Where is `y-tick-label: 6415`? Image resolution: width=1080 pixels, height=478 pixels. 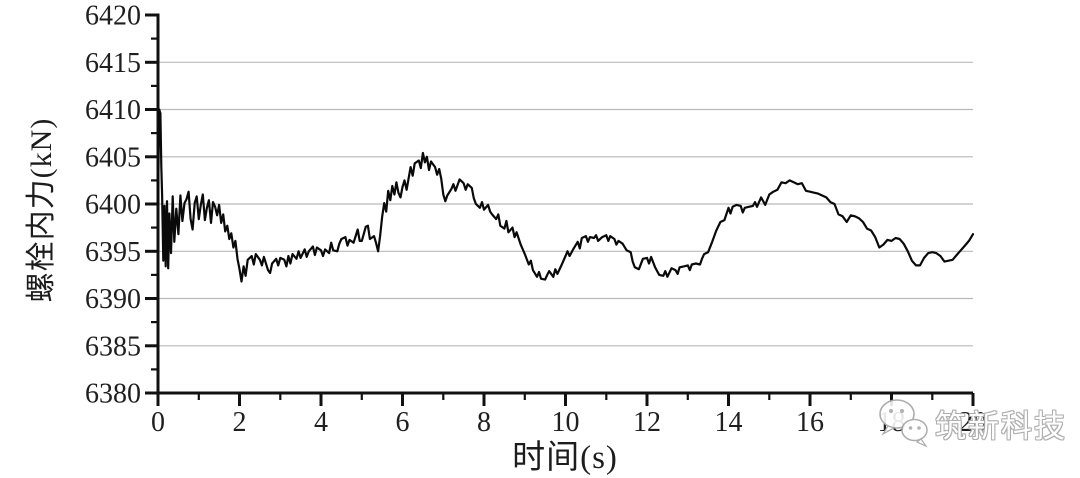 y-tick-label: 6415 is located at coordinates (113, 63).